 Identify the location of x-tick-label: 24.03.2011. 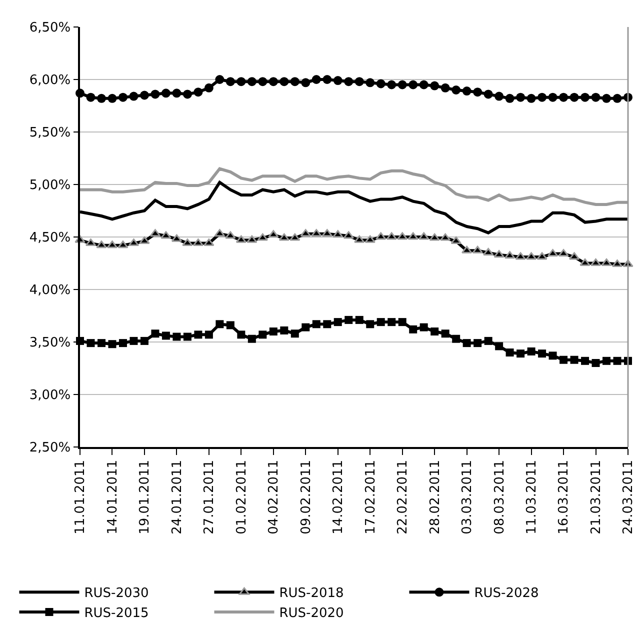
(628, 497).